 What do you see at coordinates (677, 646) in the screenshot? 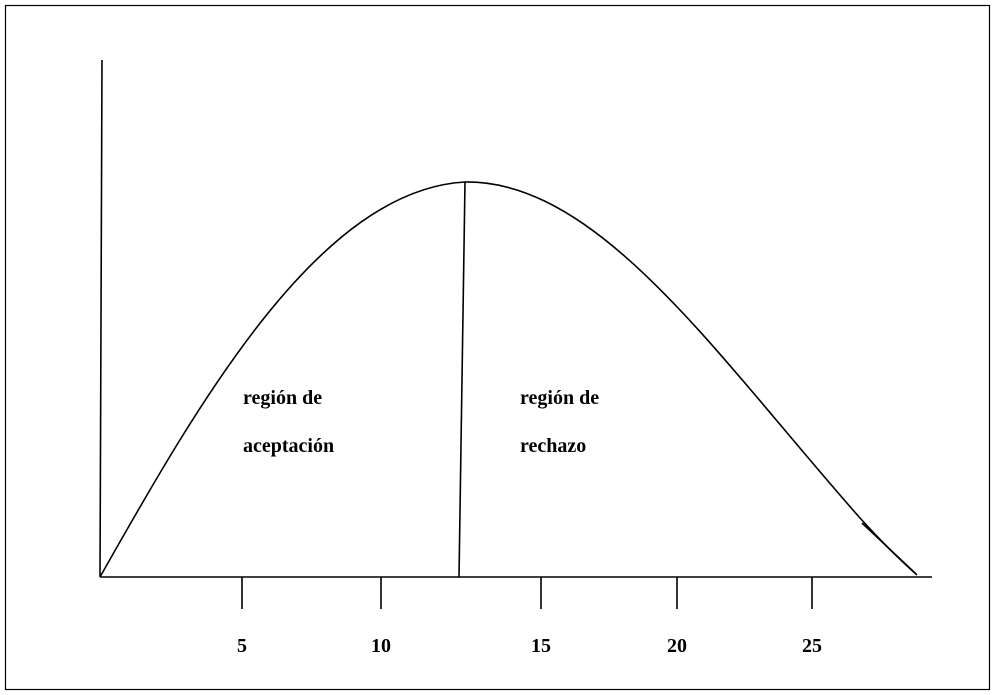
I see `tick-label: 20` at bounding box center [677, 646].